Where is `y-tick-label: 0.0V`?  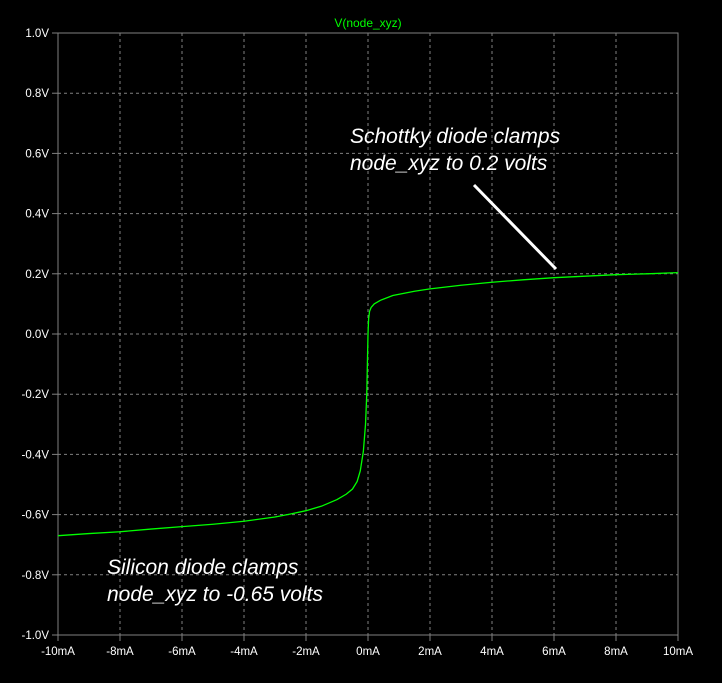
y-tick-label: 0.0V is located at coordinates (37, 335).